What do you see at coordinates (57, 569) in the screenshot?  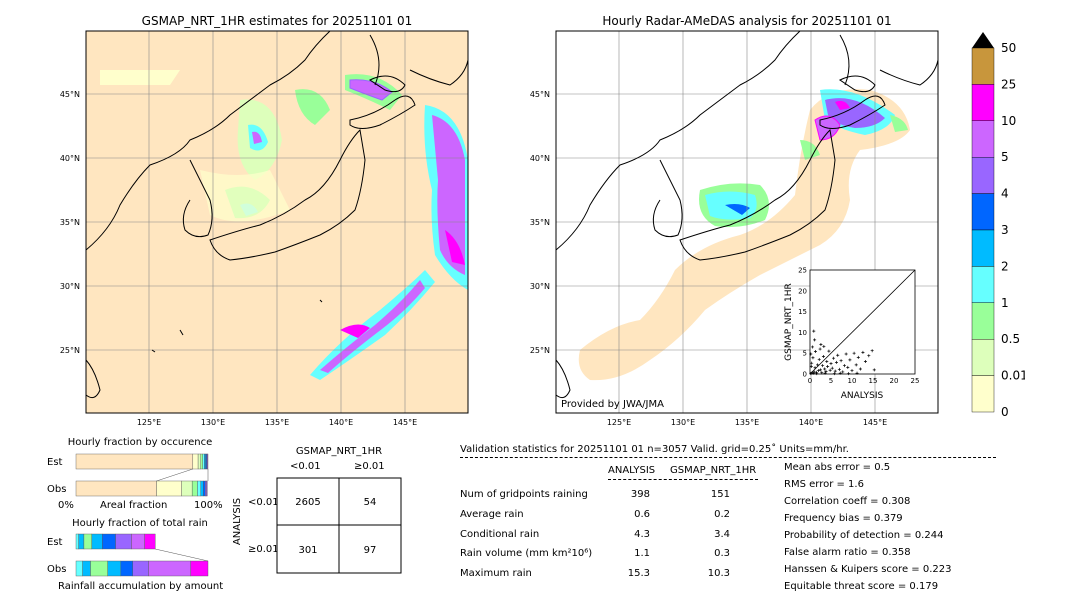 I see `total-rain-row-obs: Obs` at bounding box center [57, 569].